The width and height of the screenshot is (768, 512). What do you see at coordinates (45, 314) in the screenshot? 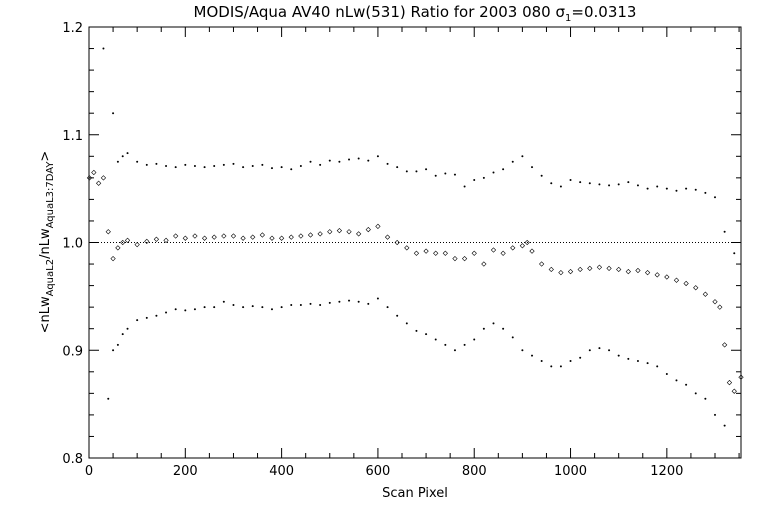
I see `y-axis-label-part: <nLw` at bounding box center [45, 314].